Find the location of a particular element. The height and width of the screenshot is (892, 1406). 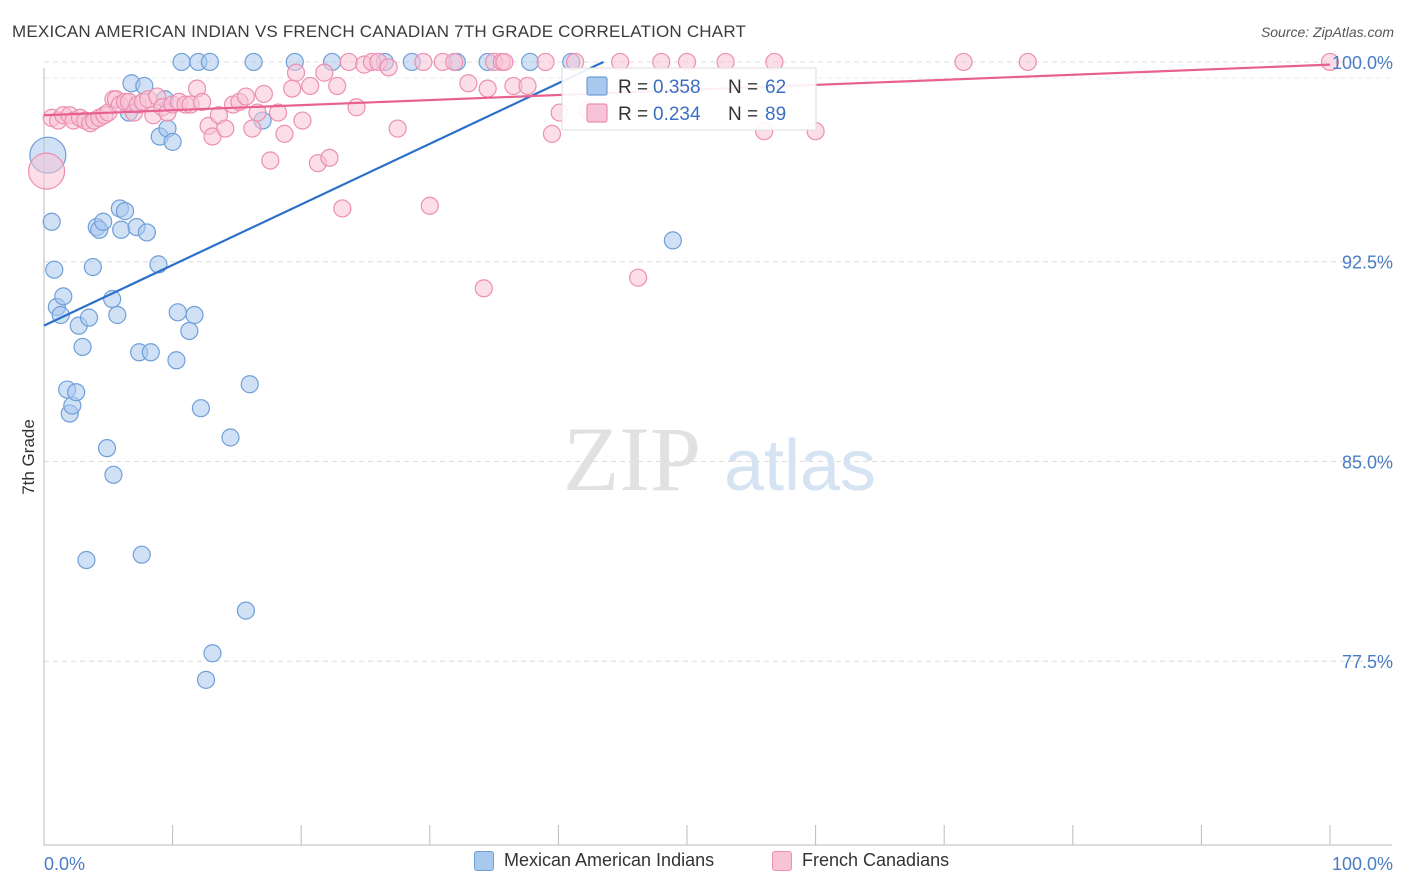

legend-label-series-2: French Canadians is located at coordinates (876, 860).